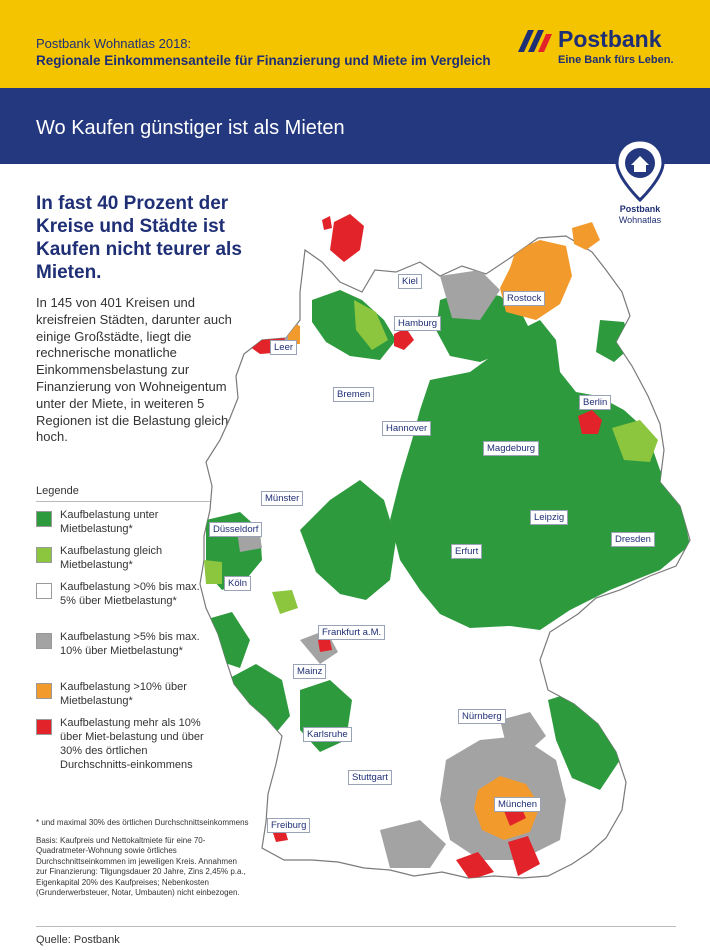 The width and height of the screenshot is (710, 950). Describe the element at coordinates (640, 220) in the screenshot. I see `pin-label-2: Wohnatlas` at that location.